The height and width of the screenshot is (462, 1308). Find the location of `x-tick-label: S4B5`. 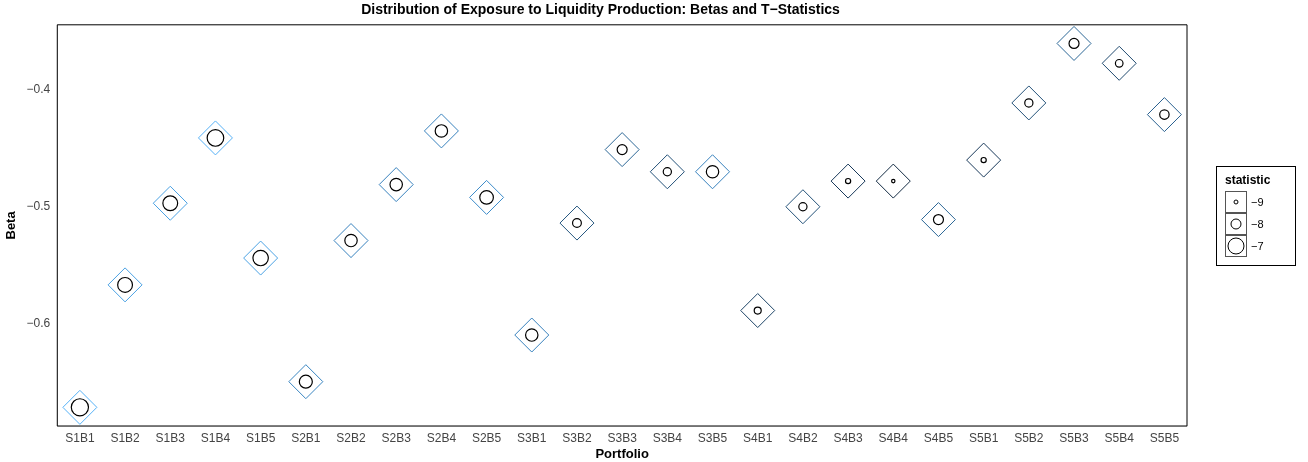

x-tick-label: S4B5 is located at coordinates (938, 437).